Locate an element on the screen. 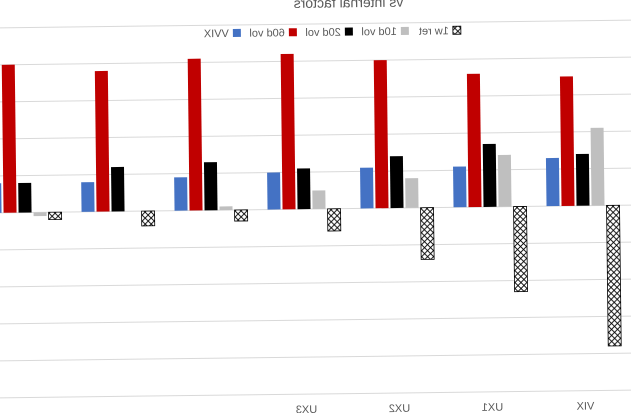 This screenshot has height=413, width=631. x-tick-label: UX3 is located at coordinates (307, 408).